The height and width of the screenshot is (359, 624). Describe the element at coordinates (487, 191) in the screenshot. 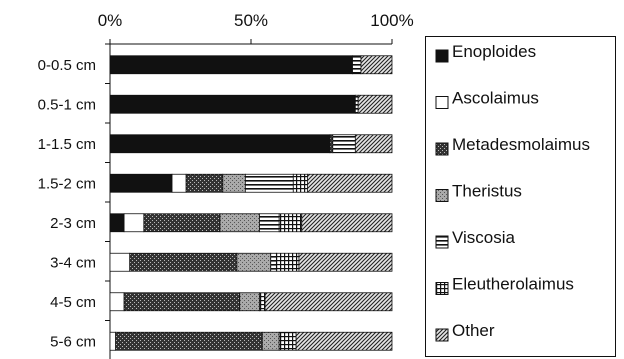

I see `legend-label-theristus: Theristus` at that location.